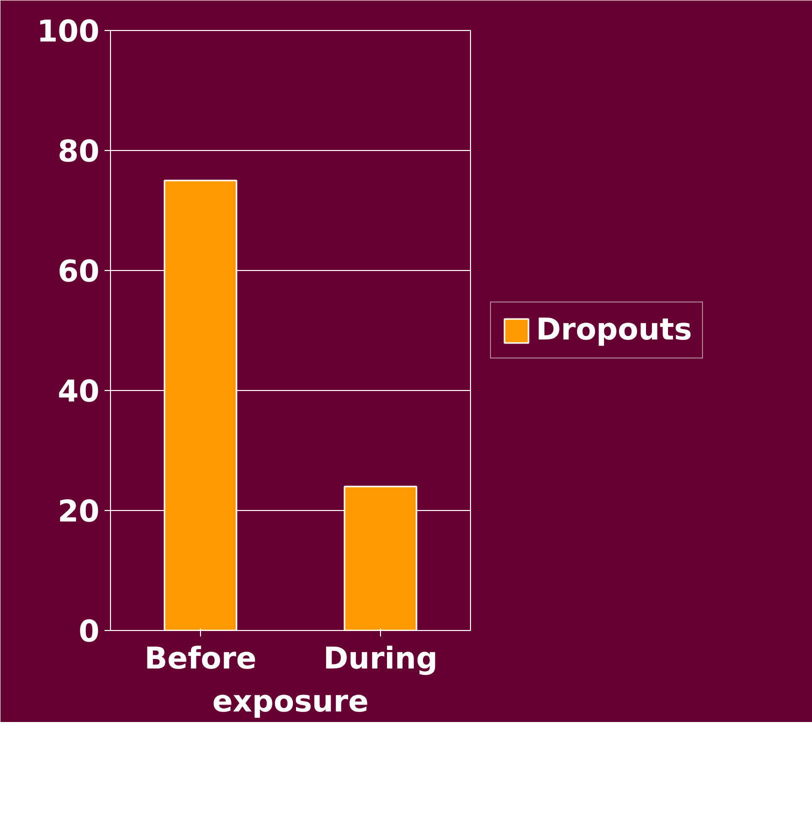 The width and height of the screenshot is (812, 817). Describe the element at coordinates (380, 659) in the screenshot. I see `x-tick-label: During` at that location.